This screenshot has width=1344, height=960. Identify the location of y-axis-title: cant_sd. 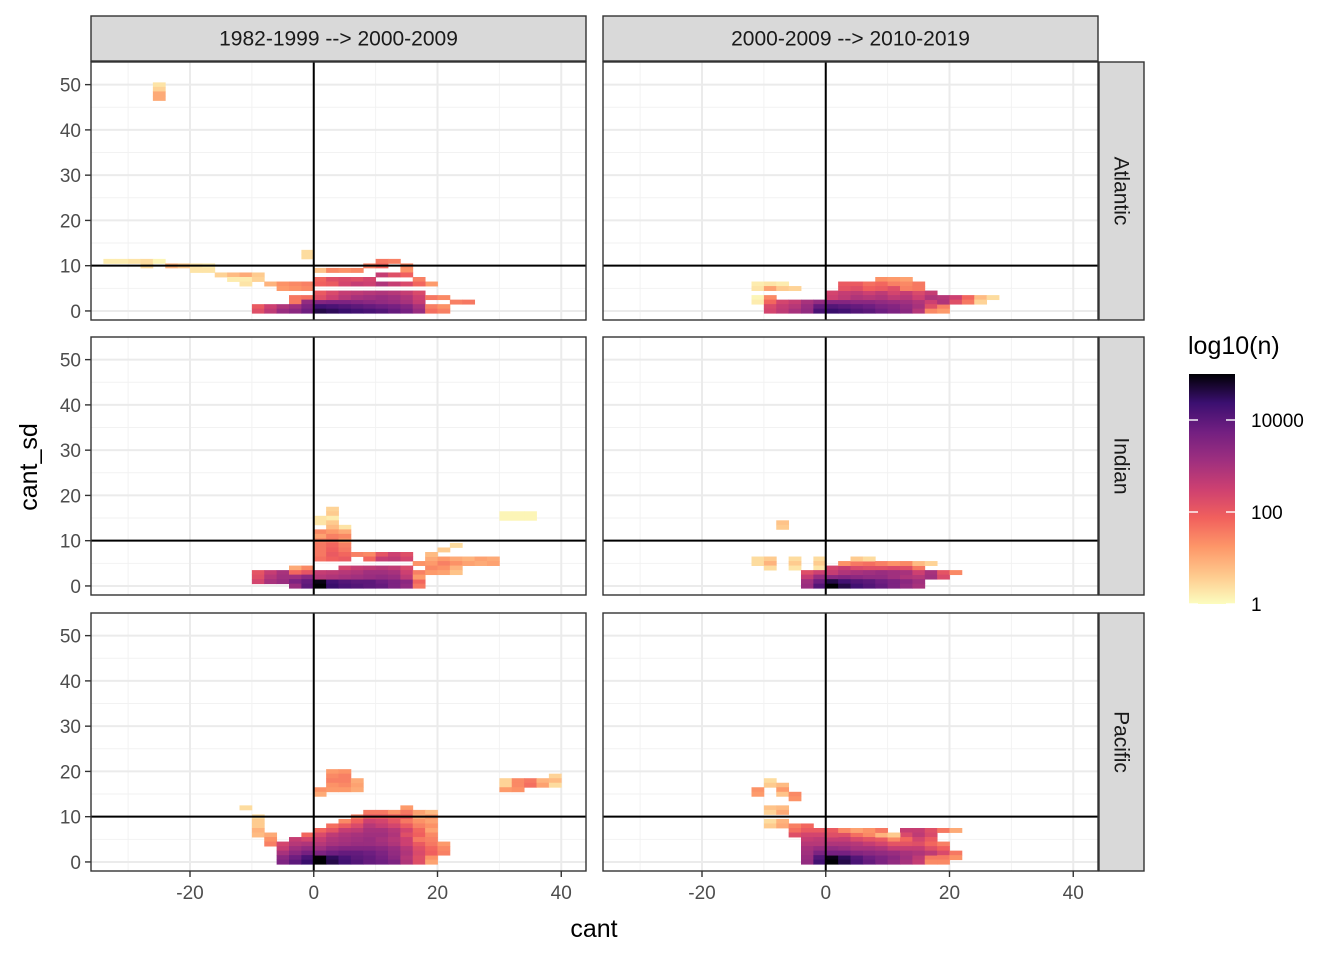
(29, 467).